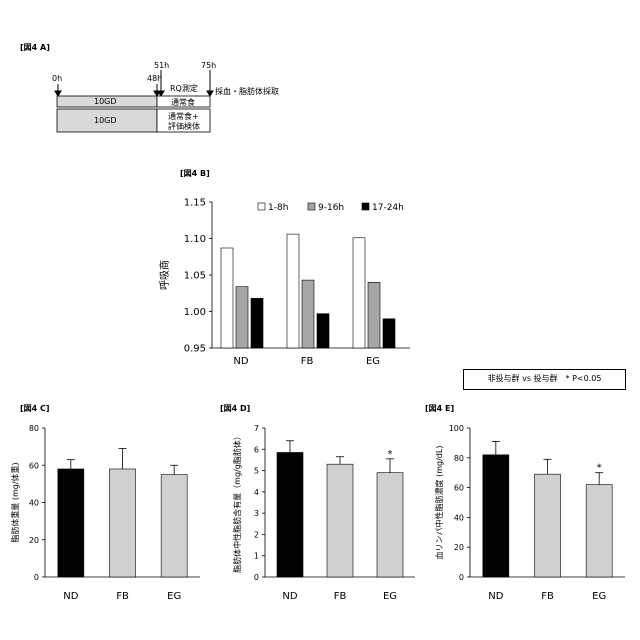 This screenshot has width=640, height=640. I want to click on panel-b-title: [図4 B], so click(195, 173).